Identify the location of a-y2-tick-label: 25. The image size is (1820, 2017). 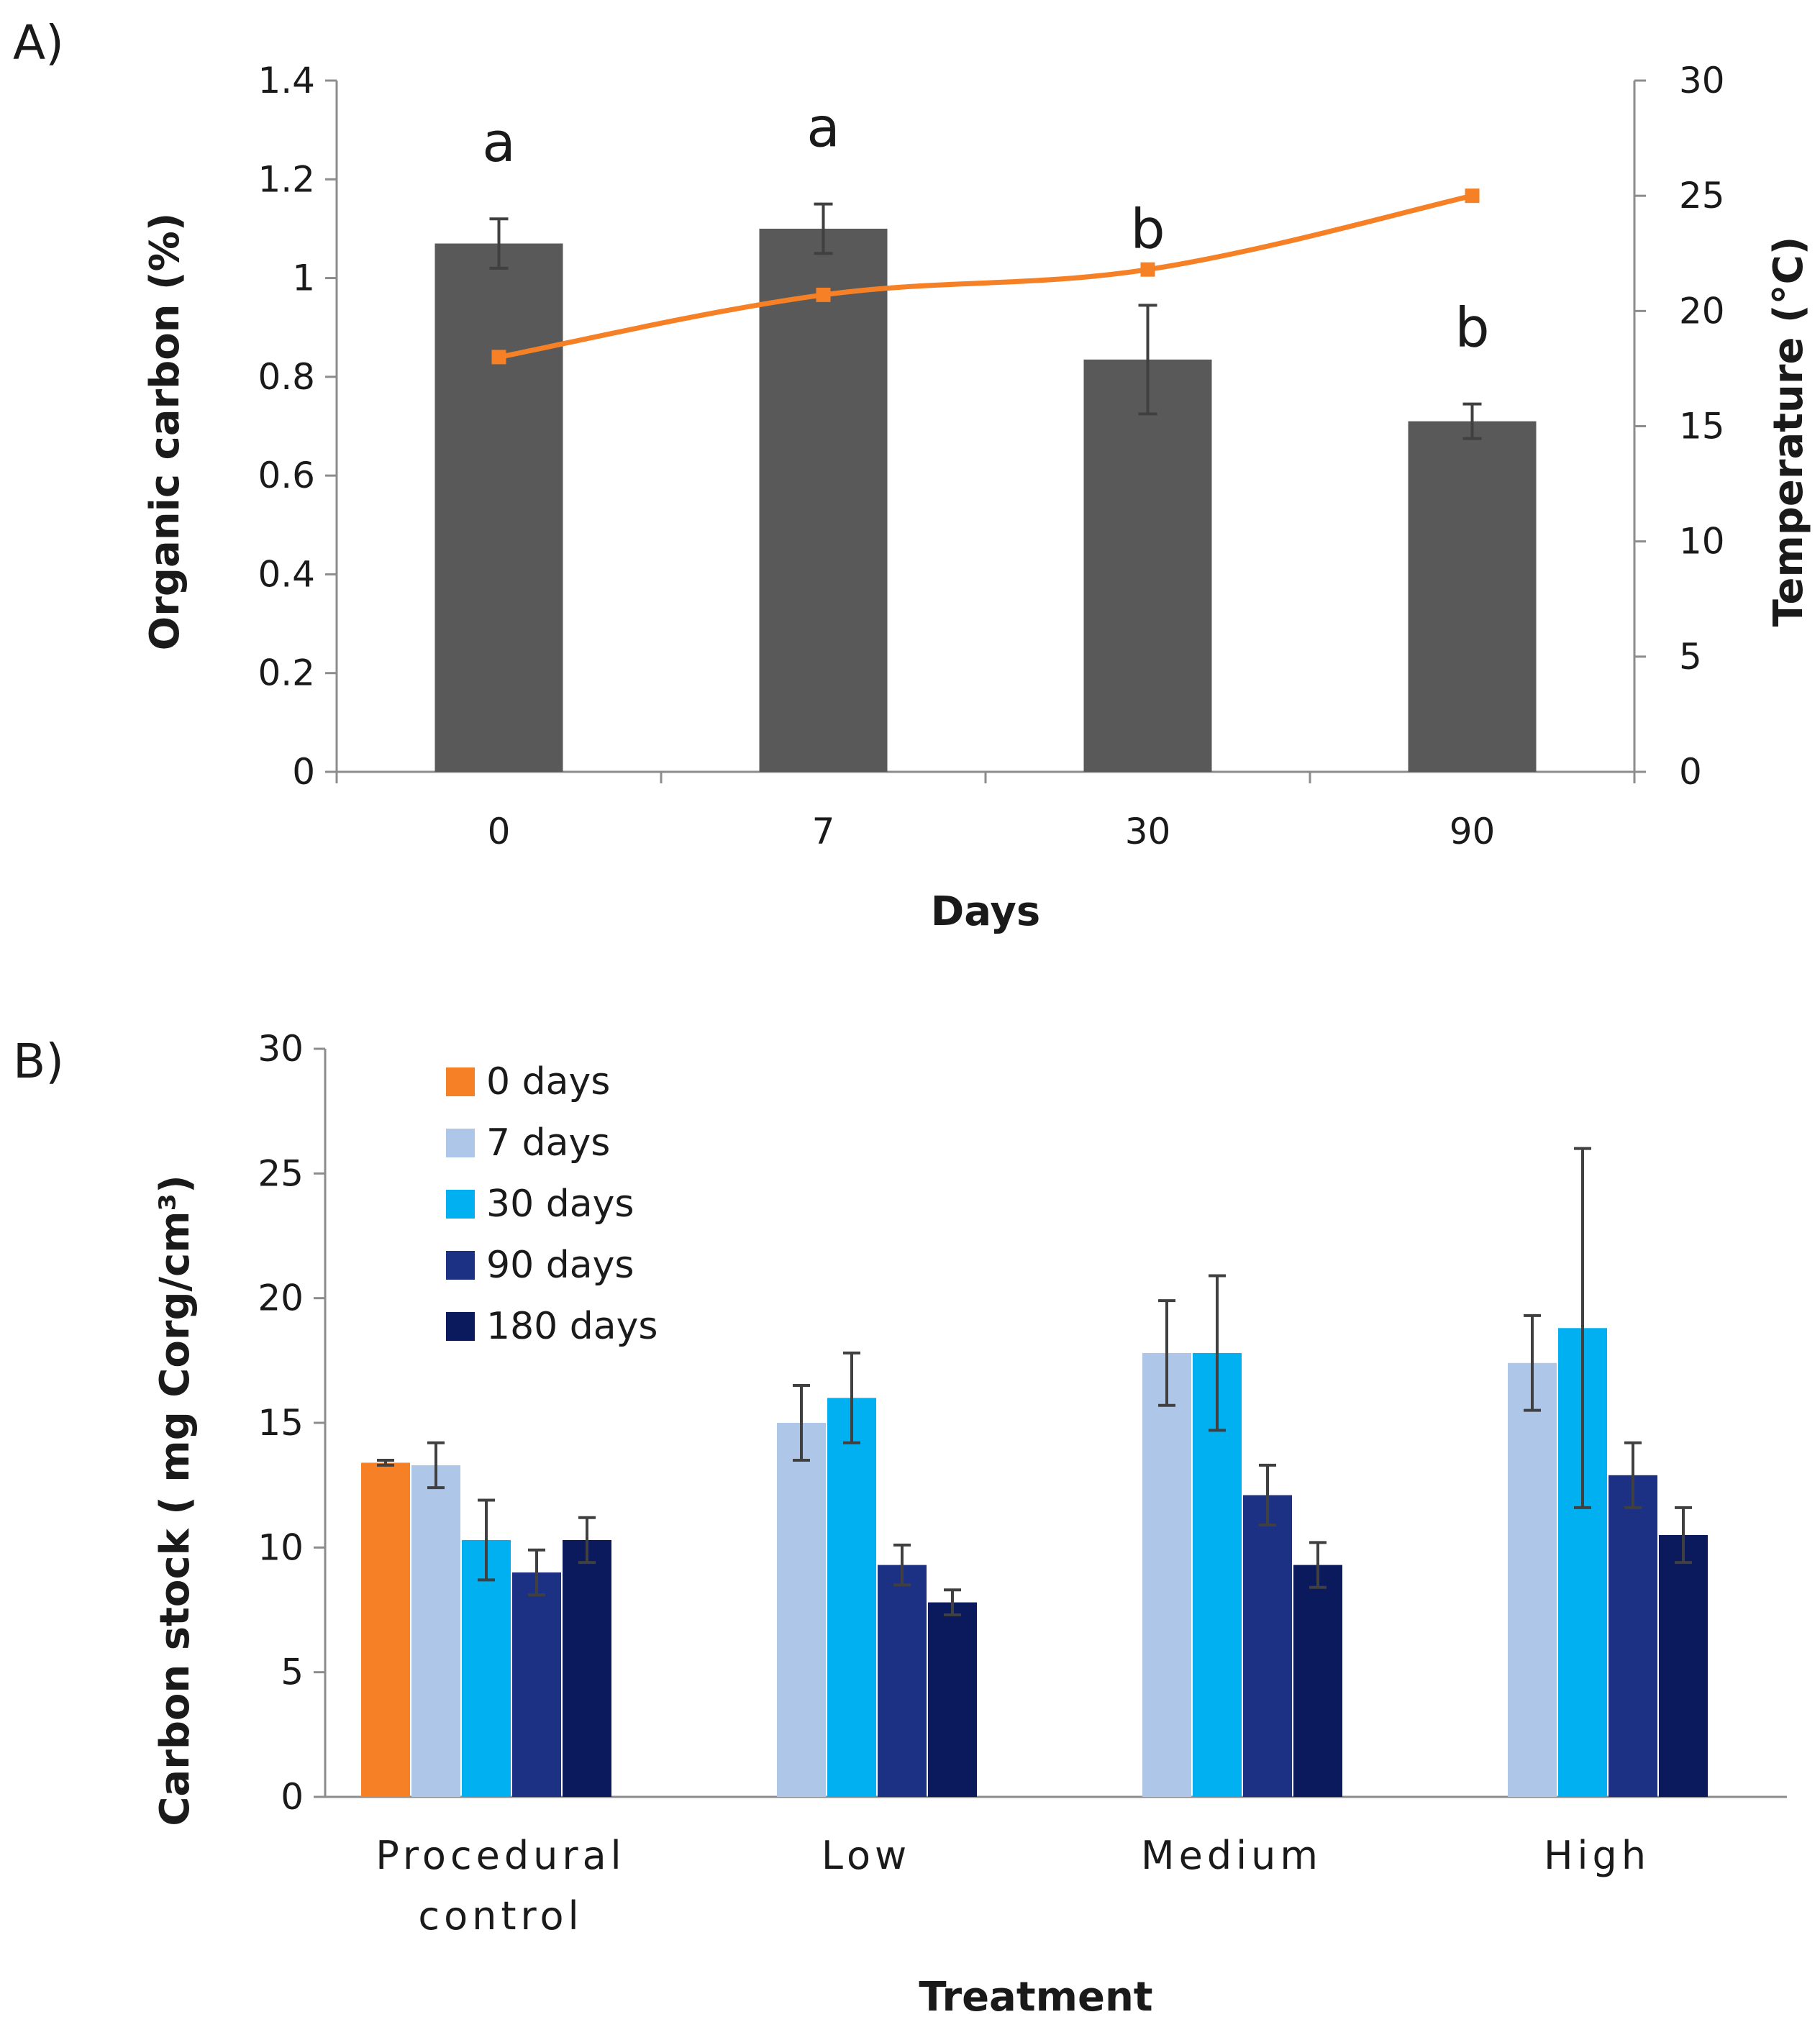
(1702, 196).